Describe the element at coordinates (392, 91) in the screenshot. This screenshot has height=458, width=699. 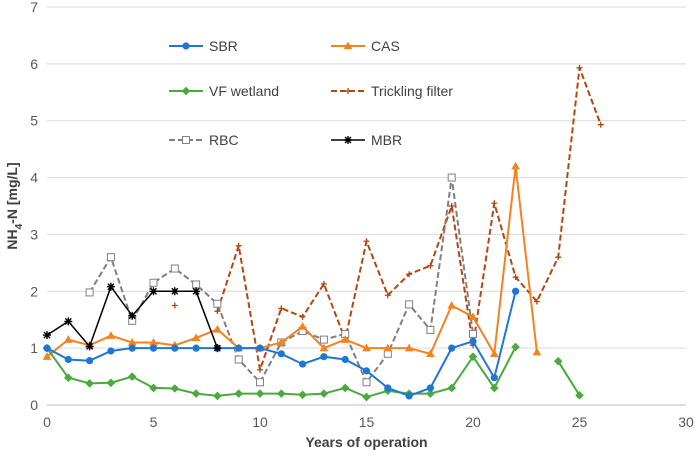
I see `legend-item-trickling-filter: Trickling filter` at that location.